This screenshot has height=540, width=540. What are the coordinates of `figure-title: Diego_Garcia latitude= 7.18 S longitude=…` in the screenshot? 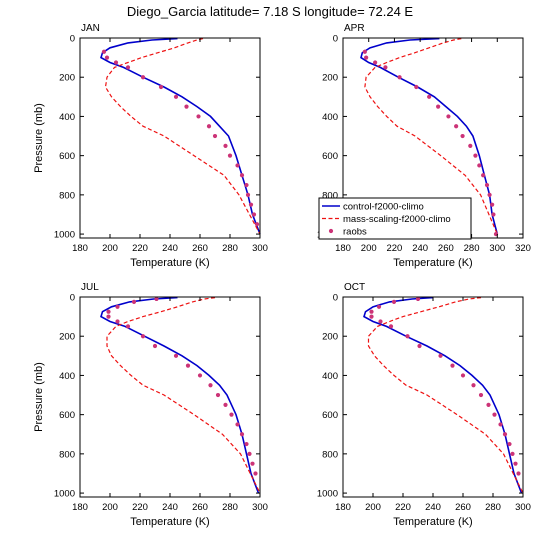 It's located at (270, 11).